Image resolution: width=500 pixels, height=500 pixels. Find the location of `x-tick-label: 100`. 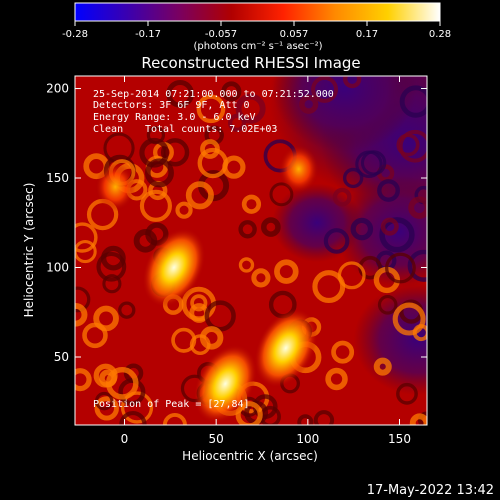

x-tick-label: 100 is located at coordinates (307, 439).